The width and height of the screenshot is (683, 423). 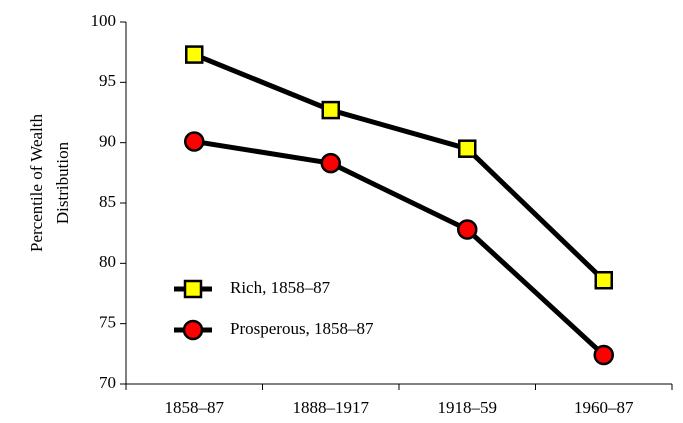 What do you see at coordinates (107, 261) in the screenshot?
I see `y-tick-label: 80` at bounding box center [107, 261].